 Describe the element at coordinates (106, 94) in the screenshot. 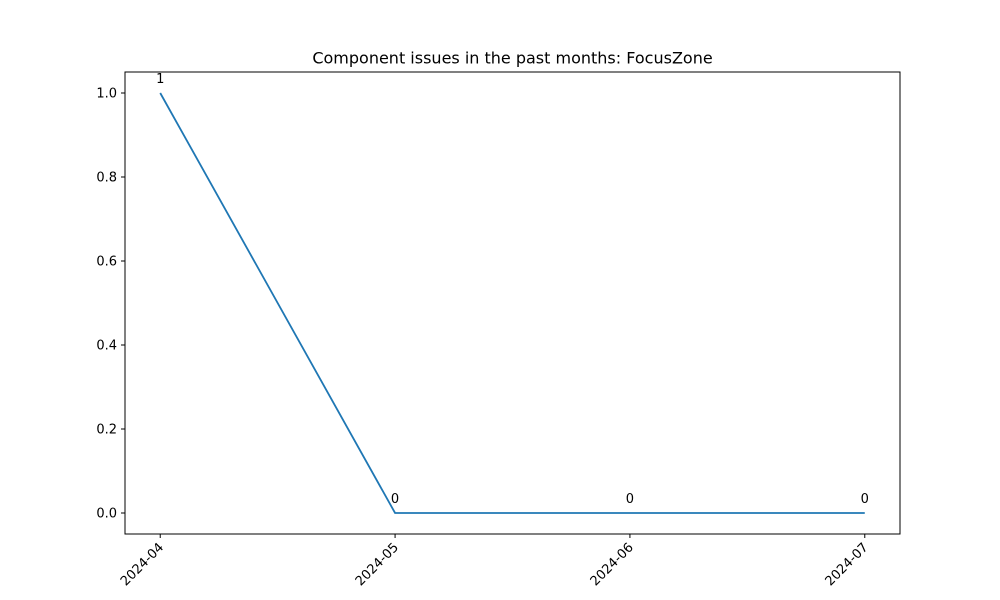

I see `y-tick-label: 1.0` at that location.